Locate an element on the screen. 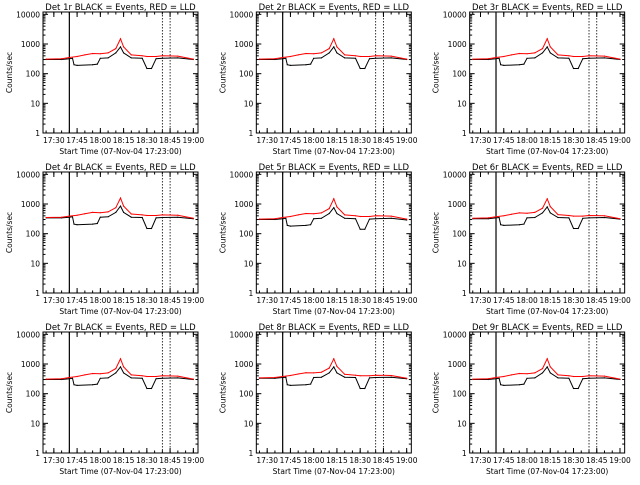  panel-title: Det 9r BLACK = Events, RED = LLD is located at coordinates (547, 328).